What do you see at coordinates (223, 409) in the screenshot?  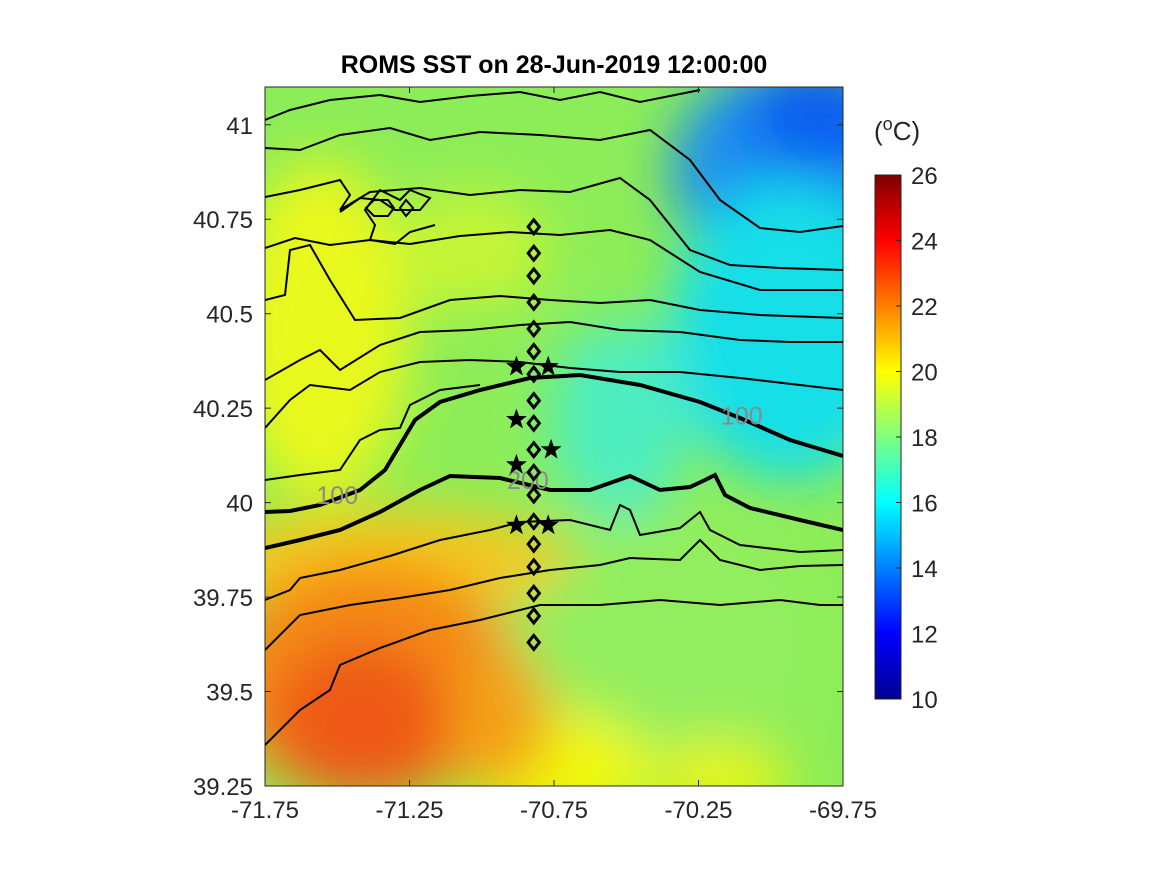 I see `y-tick-label: 40.25` at bounding box center [223, 409].